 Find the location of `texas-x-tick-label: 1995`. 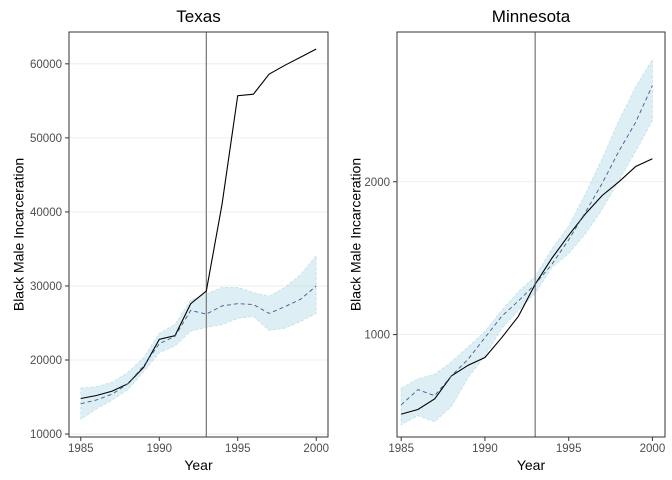

texas-x-tick-label: 1995 is located at coordinates (238, 449).